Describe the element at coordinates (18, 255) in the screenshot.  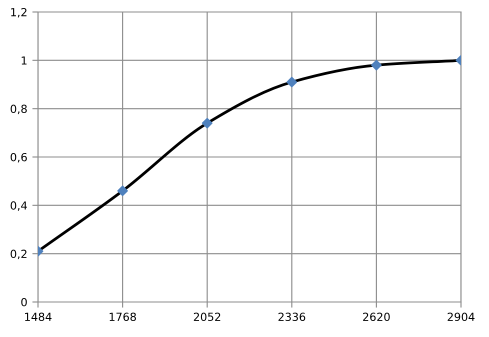
I see `y-tick-label: 0,2` at that location.